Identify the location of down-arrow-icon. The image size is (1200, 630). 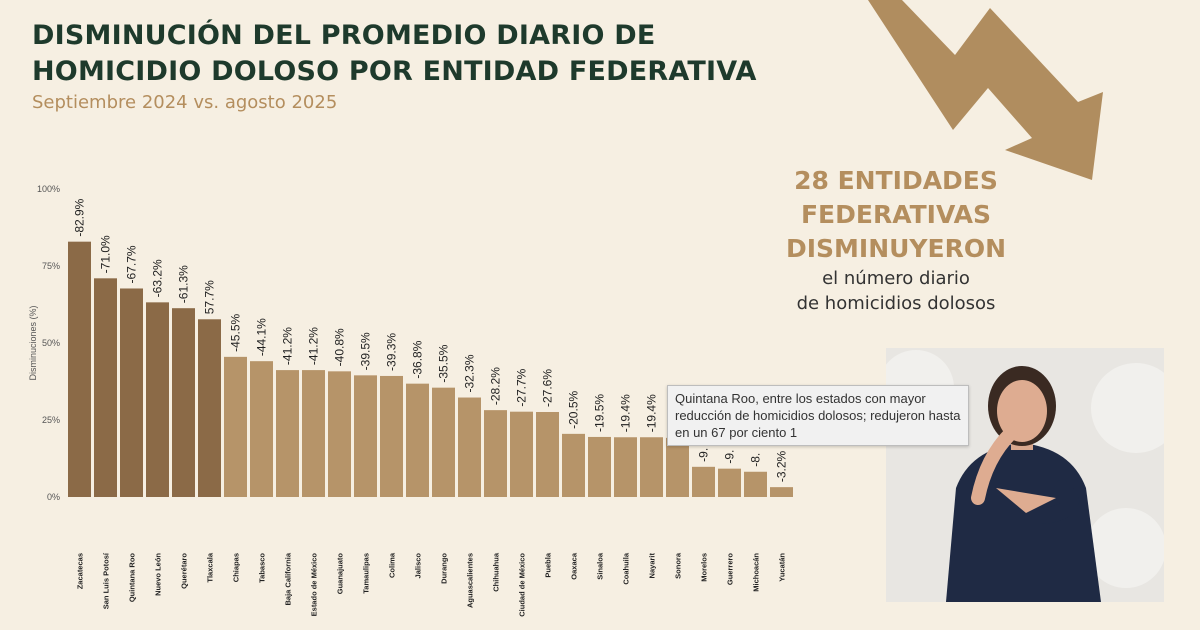
(985, 90).